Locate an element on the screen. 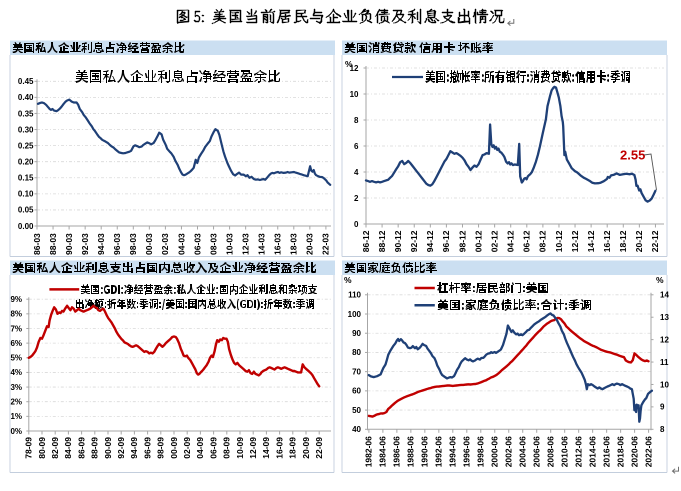 The height and width of the screenshot is (491, 681). svg-text: 9 is located at coordinates (662, 407).